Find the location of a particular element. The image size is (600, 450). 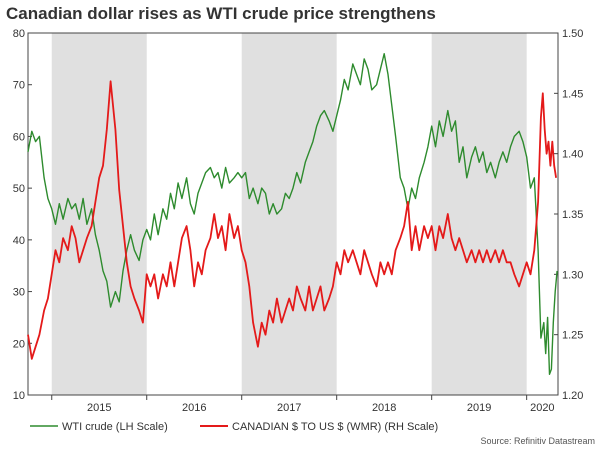

left-tick-label: 60 is located at coordinates (19, 137).